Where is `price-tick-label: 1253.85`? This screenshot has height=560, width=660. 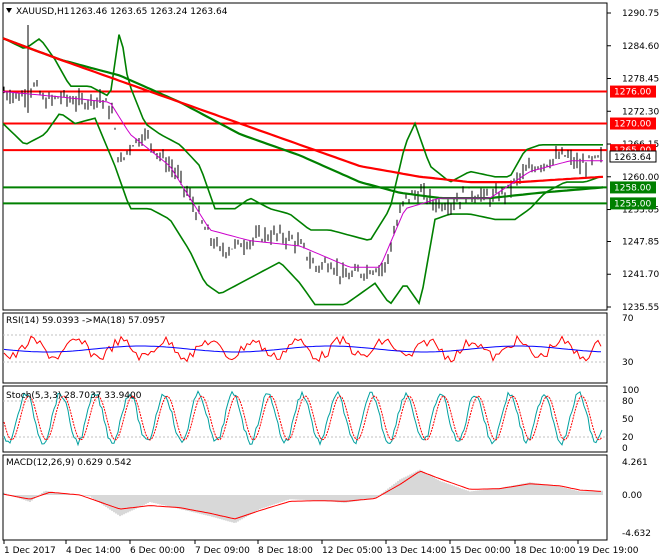 price-tick-label: 1253.85 is located at coordinates (640, 211).